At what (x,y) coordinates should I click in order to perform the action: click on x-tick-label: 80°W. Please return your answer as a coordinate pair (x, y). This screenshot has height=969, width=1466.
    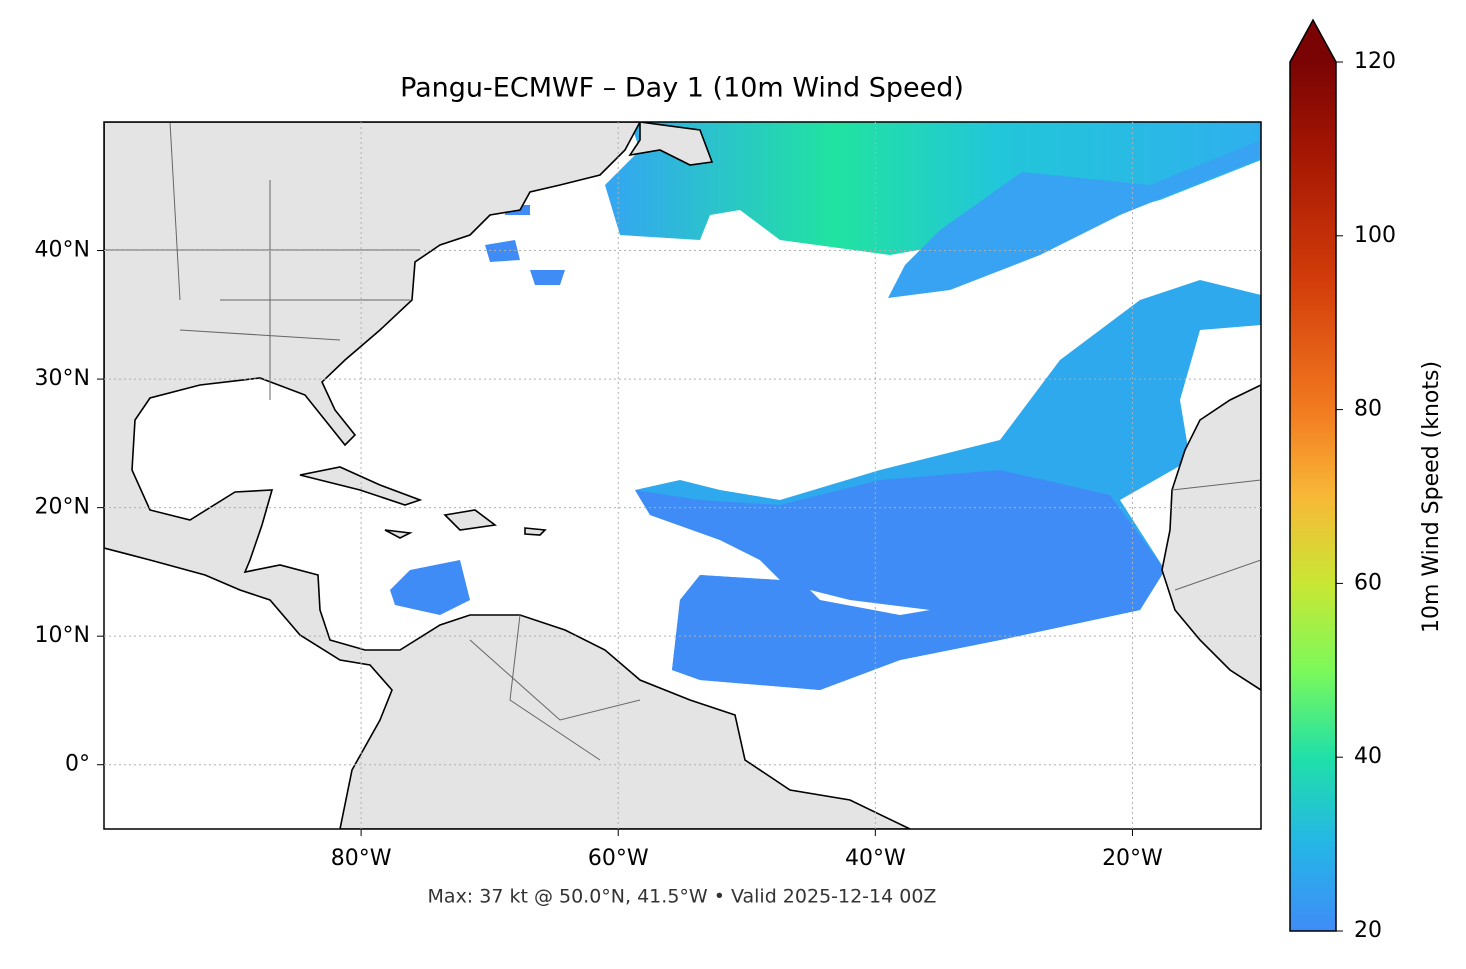
    Looking at the image, I should click on (361, 858).